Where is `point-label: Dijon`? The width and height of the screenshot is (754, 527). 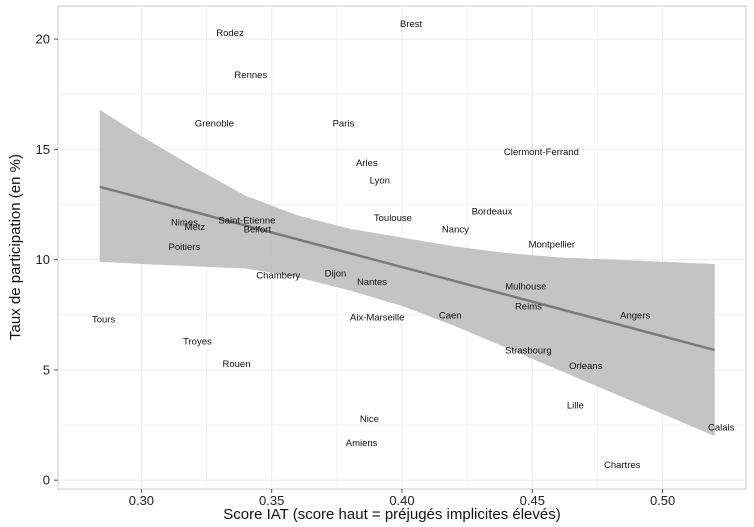 point-label: Dijon is located at coordinates (336, 273).